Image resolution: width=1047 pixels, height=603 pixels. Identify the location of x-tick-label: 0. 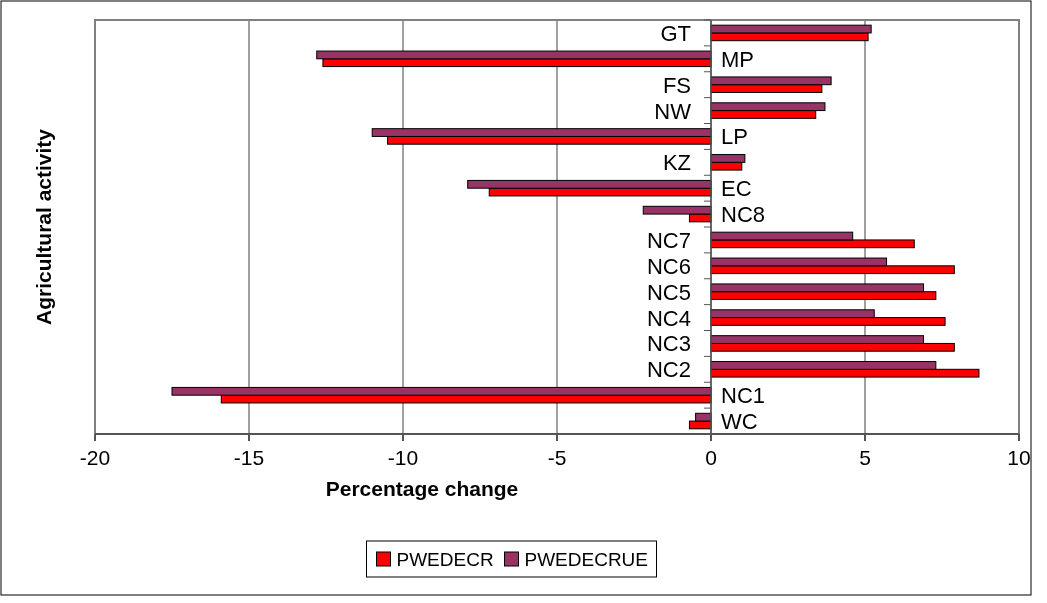
(711, 457).